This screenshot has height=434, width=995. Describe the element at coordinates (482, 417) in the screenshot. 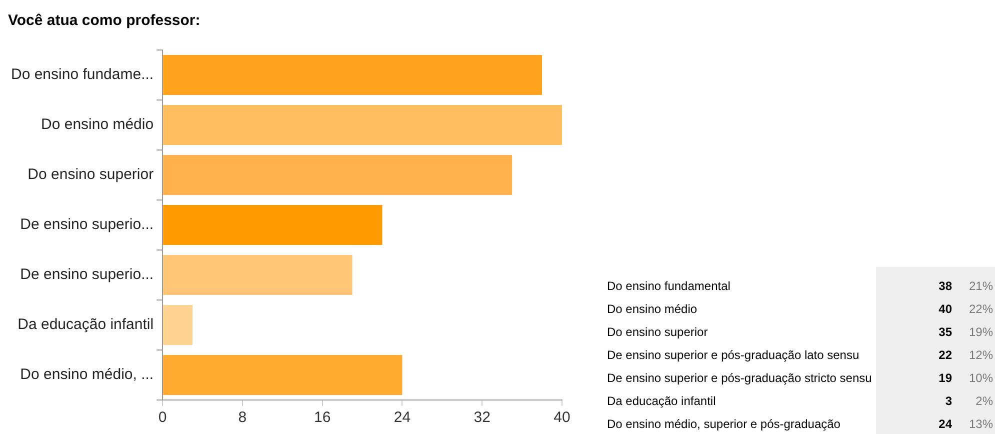

I see `x-tick-label: 32` at that location.